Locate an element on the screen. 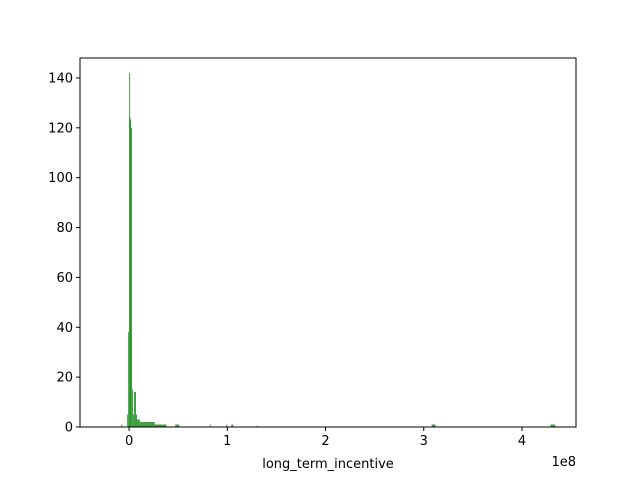  y-tick-label: 80 is located at coordinates (64, 228).